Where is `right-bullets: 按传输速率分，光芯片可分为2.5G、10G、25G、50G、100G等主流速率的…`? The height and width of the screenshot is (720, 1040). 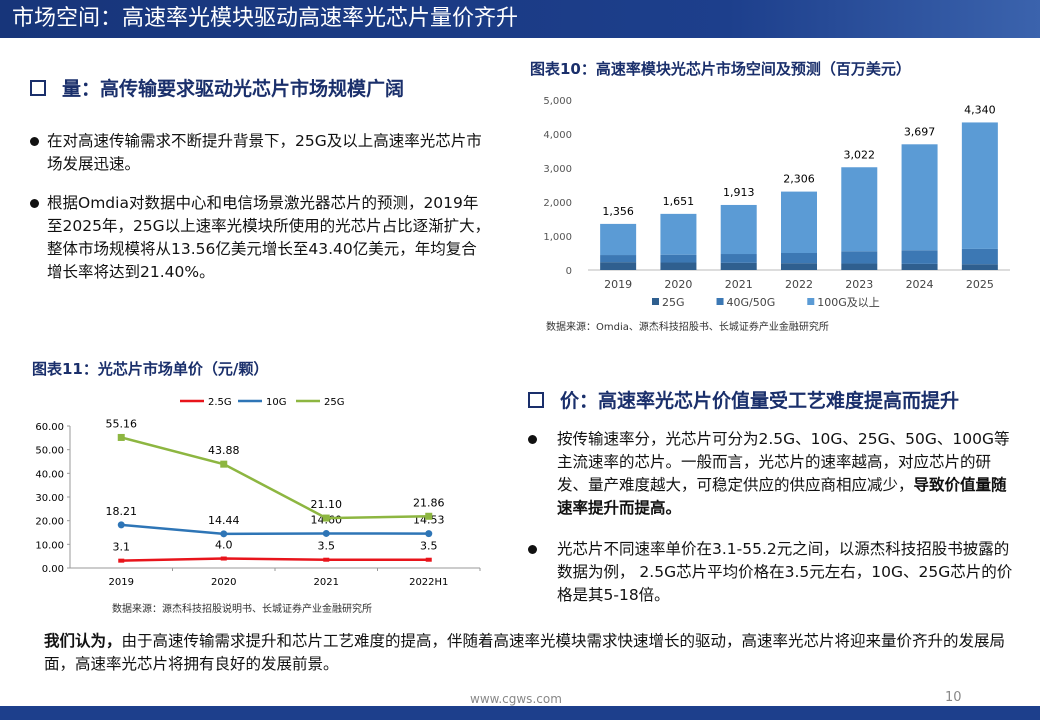
right-bullets: 按传输速率分，光芯片可分为2.5G、10G、25G、50G、100G等主流速率的… is located at coordinates (773, 517).